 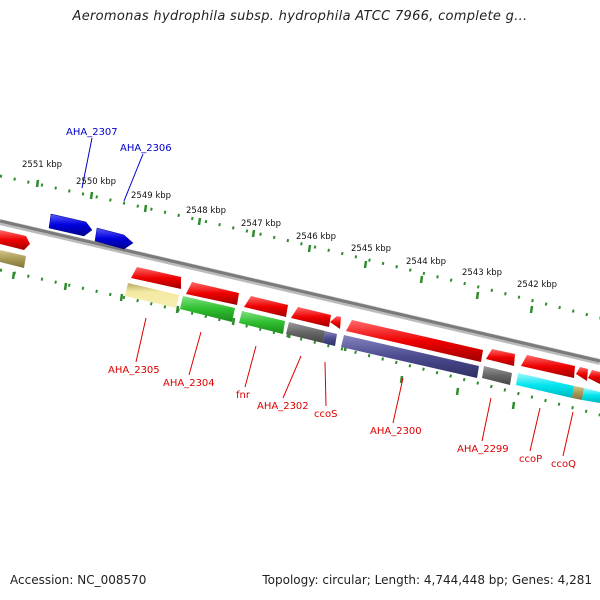 I want to click on gene-label-AHA_2307: AHA_2307, so click(x=92, y=132).